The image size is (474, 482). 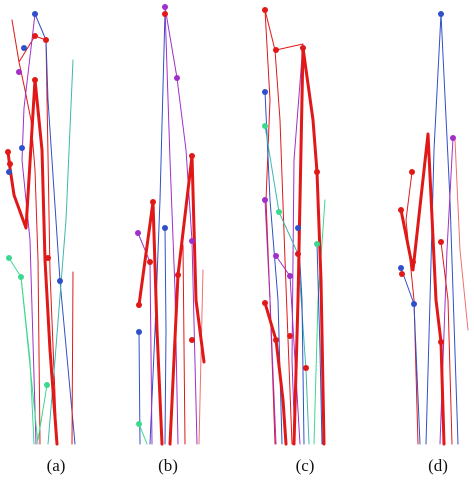 What do you see at coordinates (168, 465) in the screenshot?
I see `panel-label-b: (b)` at bounding box center [168, 465].